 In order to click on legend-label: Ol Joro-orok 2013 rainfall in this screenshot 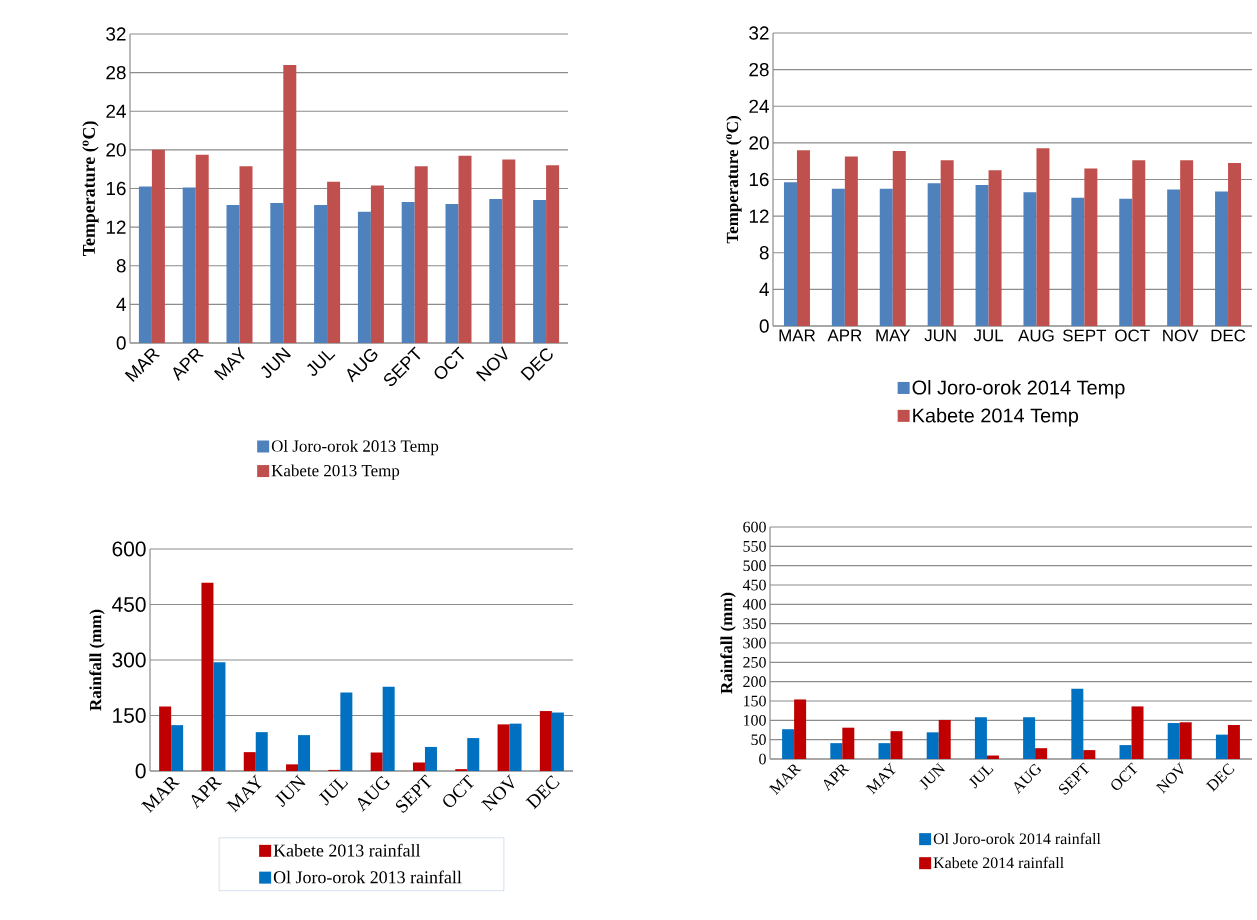, I will do `click(367, 877)`.